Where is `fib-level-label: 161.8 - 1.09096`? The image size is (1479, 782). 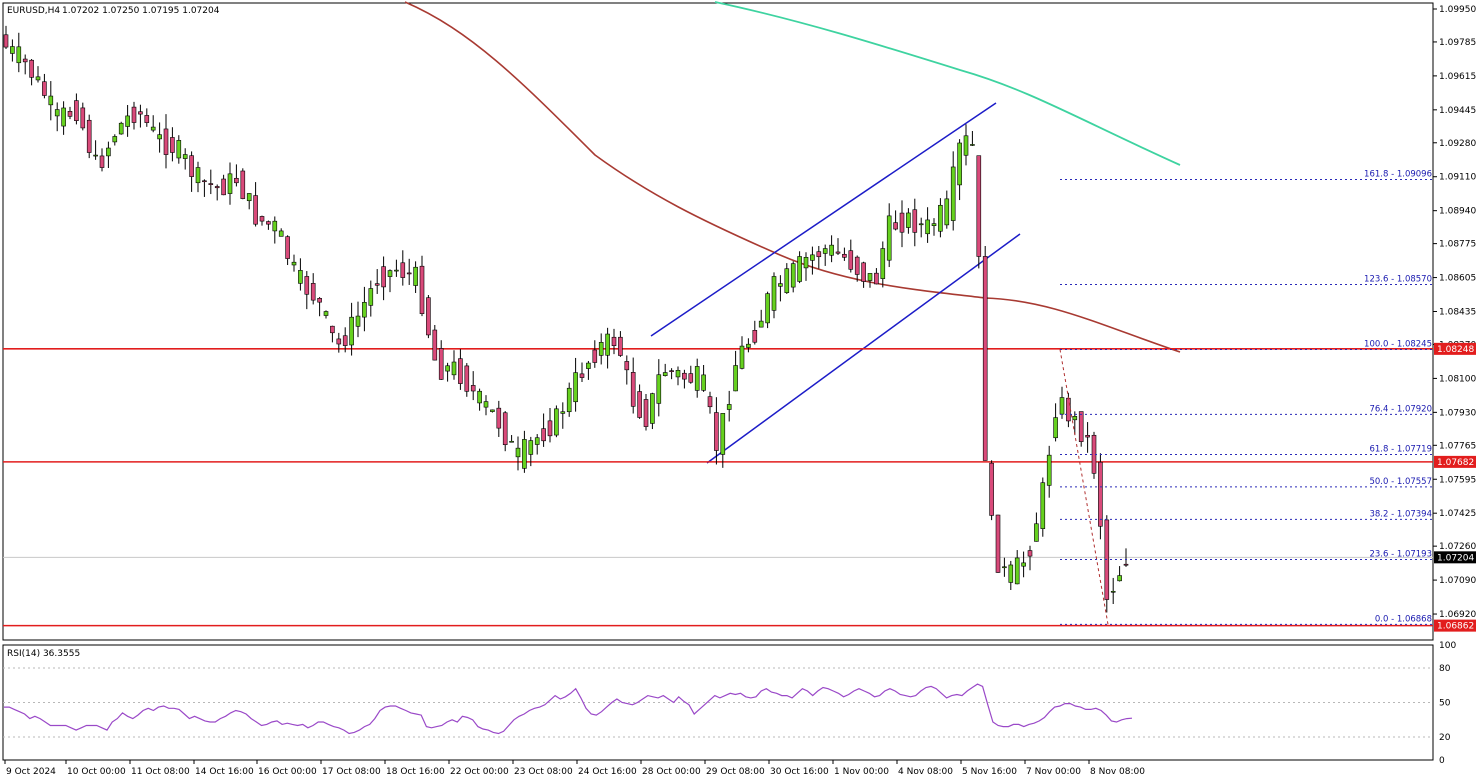 fib-level-label: 161.8 - 1.09096 is located at coordinates (1398, 175).